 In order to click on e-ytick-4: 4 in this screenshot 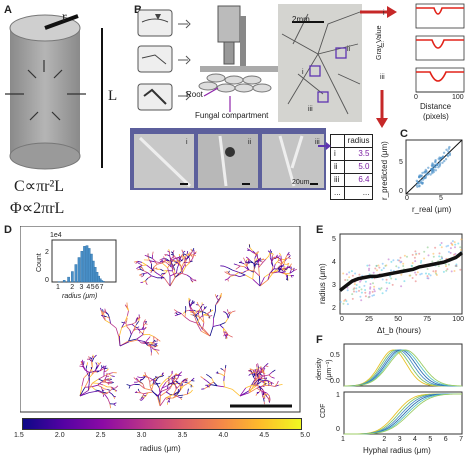, I will do `click(334, 262)`.